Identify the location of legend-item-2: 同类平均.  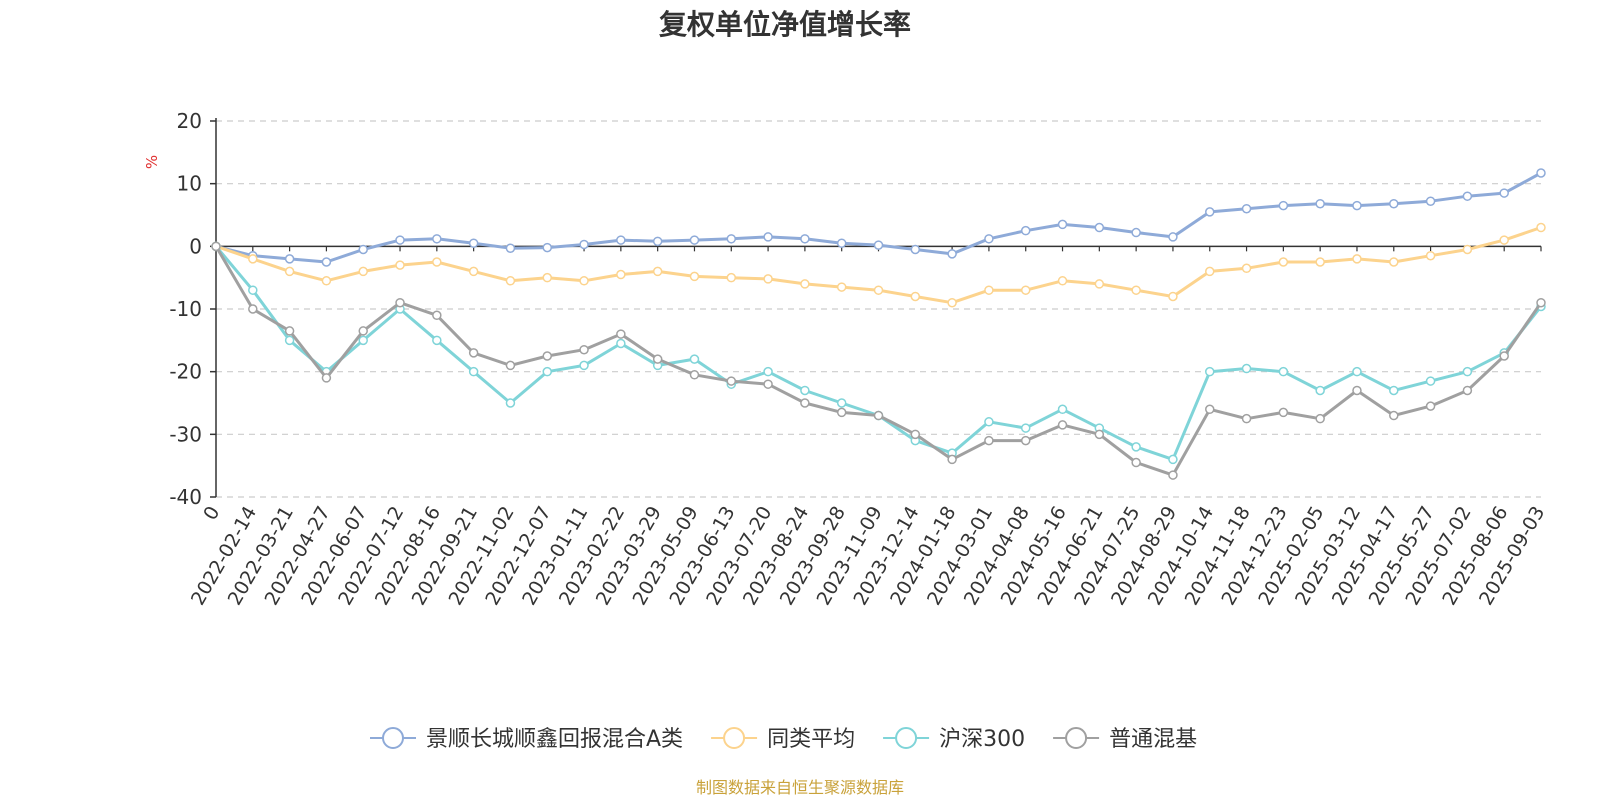
(783, 739).